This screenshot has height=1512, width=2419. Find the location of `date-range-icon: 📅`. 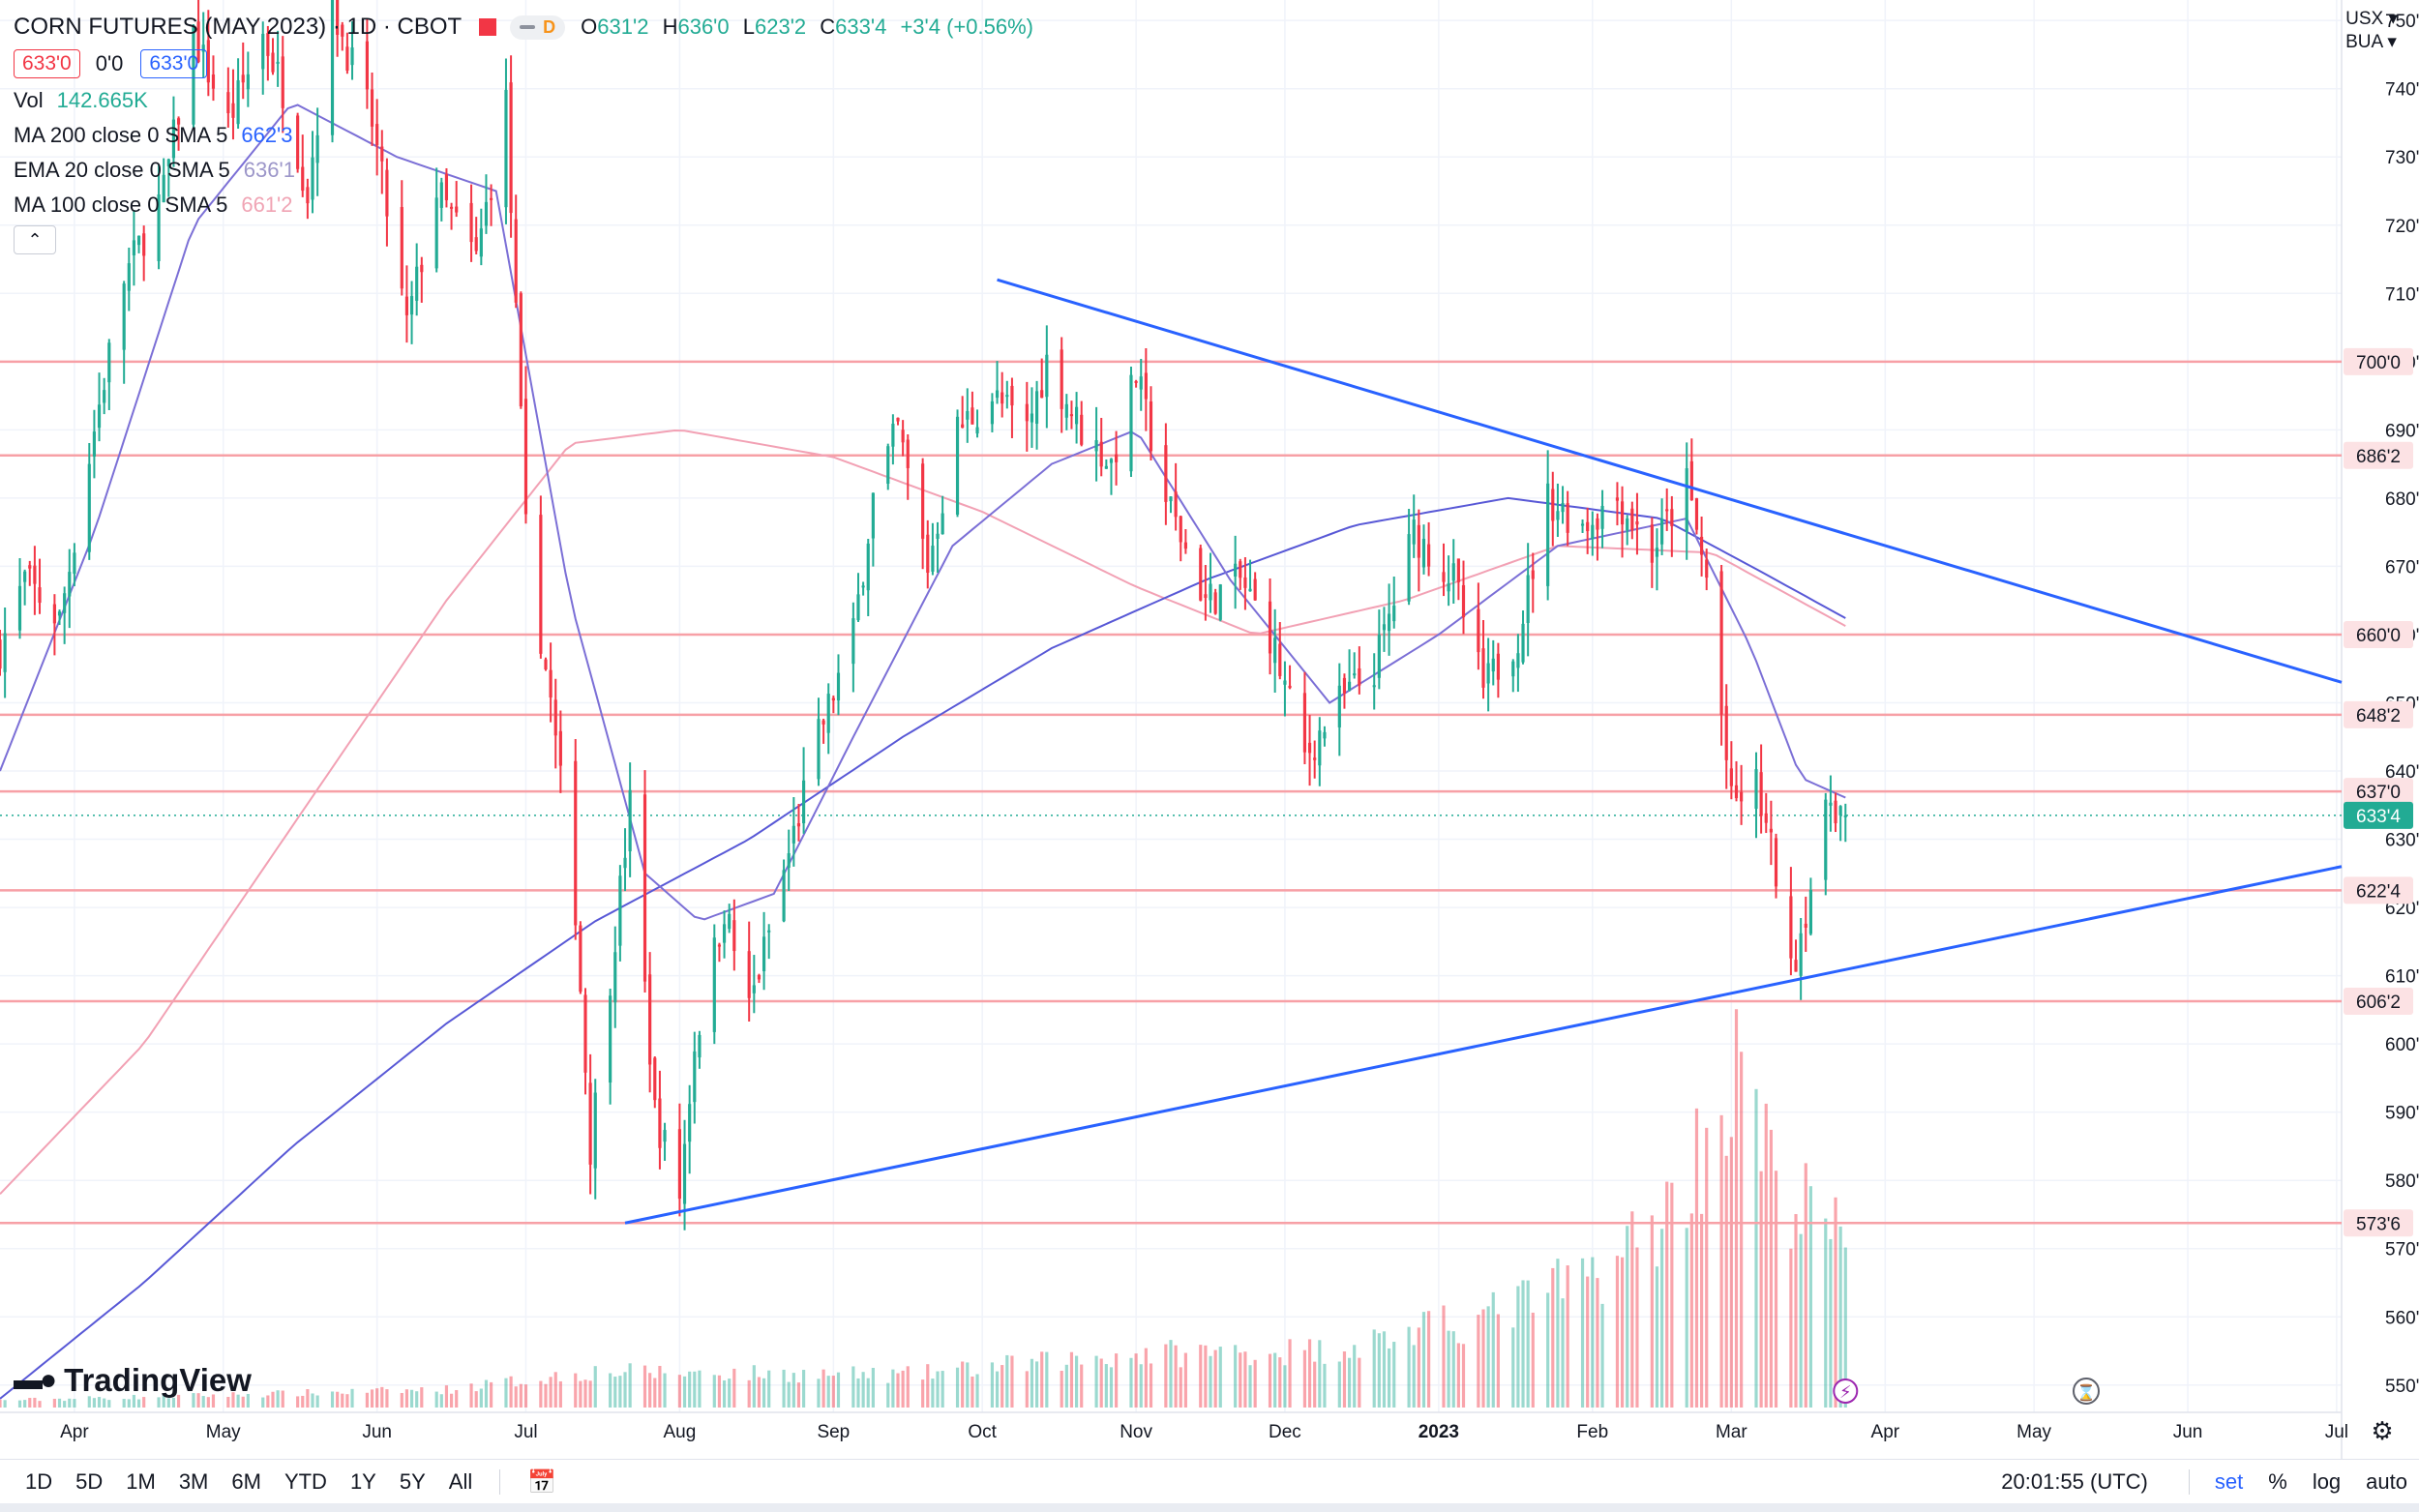

date-range-icon: 📅 is located at coordinates (542, 1482).